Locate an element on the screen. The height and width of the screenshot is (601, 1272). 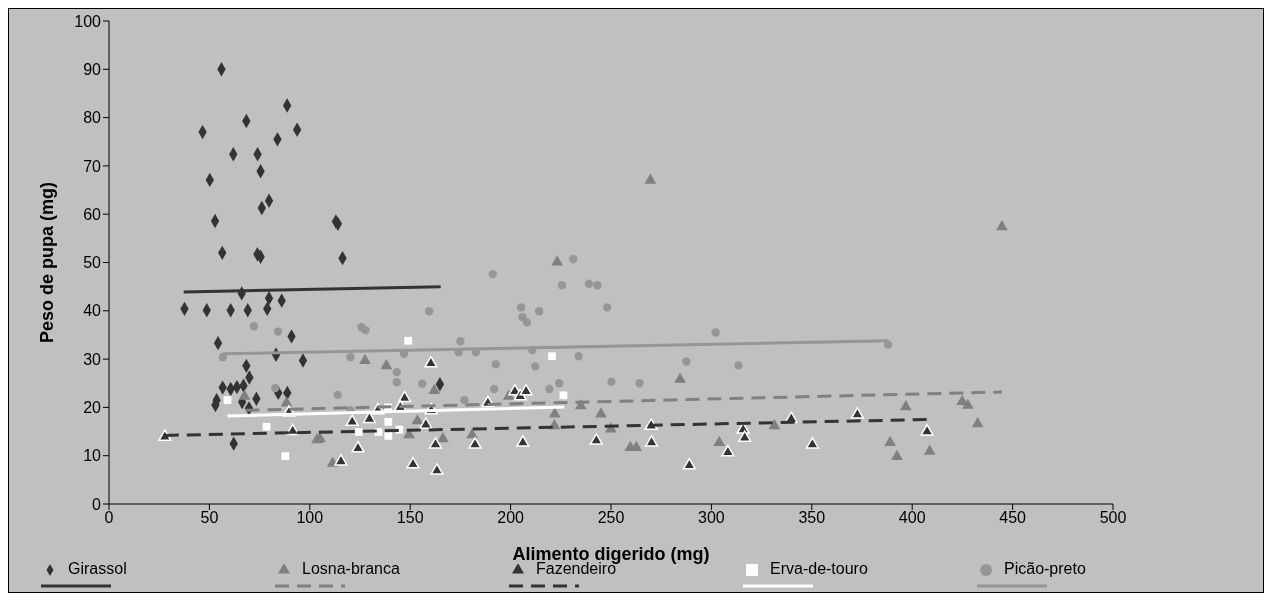
x-tick-label: 250 is located at coordinates (611, 518).